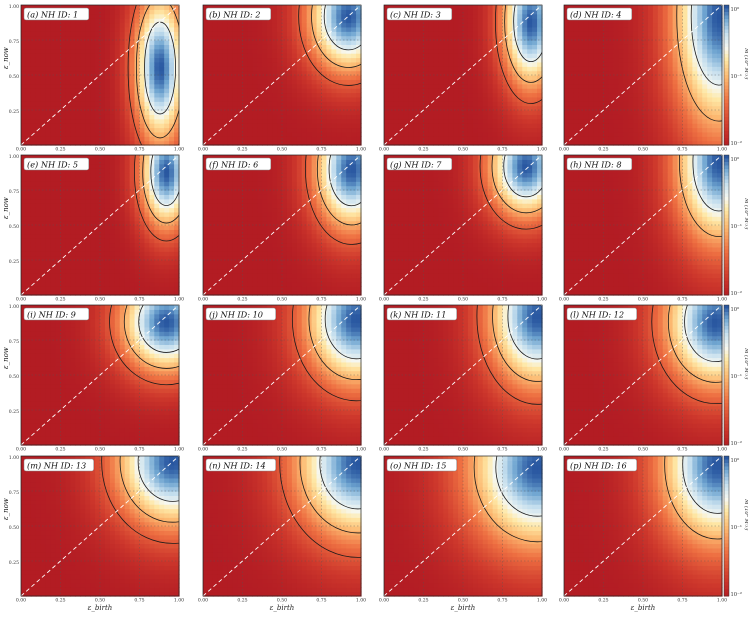 The height and width of the screenshot is (620, 748). Describe the element at coordinates (736, 77) in the screenshot. I see `colorbar-tick-label: 10⁻¹` at that location.